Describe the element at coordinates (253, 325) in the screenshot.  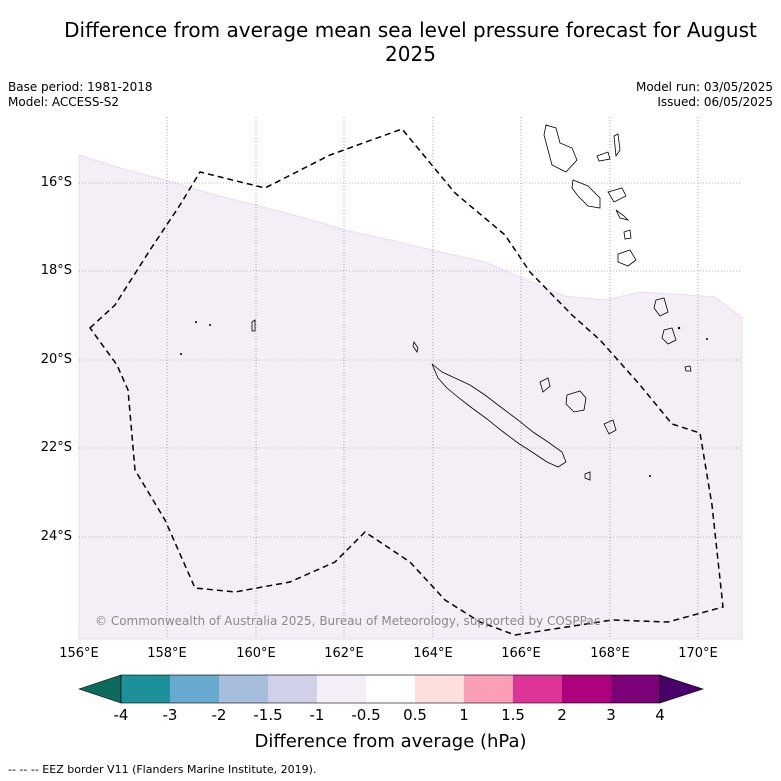
I see `chesterfield-islet` at that location.